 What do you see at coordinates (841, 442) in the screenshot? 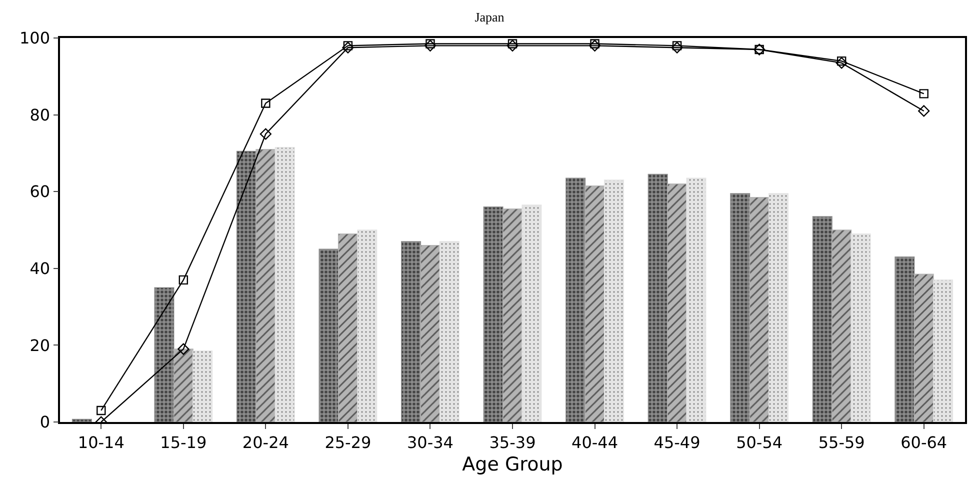
I see `x-tick-label: 55-59` at bounding box center [841, 442].